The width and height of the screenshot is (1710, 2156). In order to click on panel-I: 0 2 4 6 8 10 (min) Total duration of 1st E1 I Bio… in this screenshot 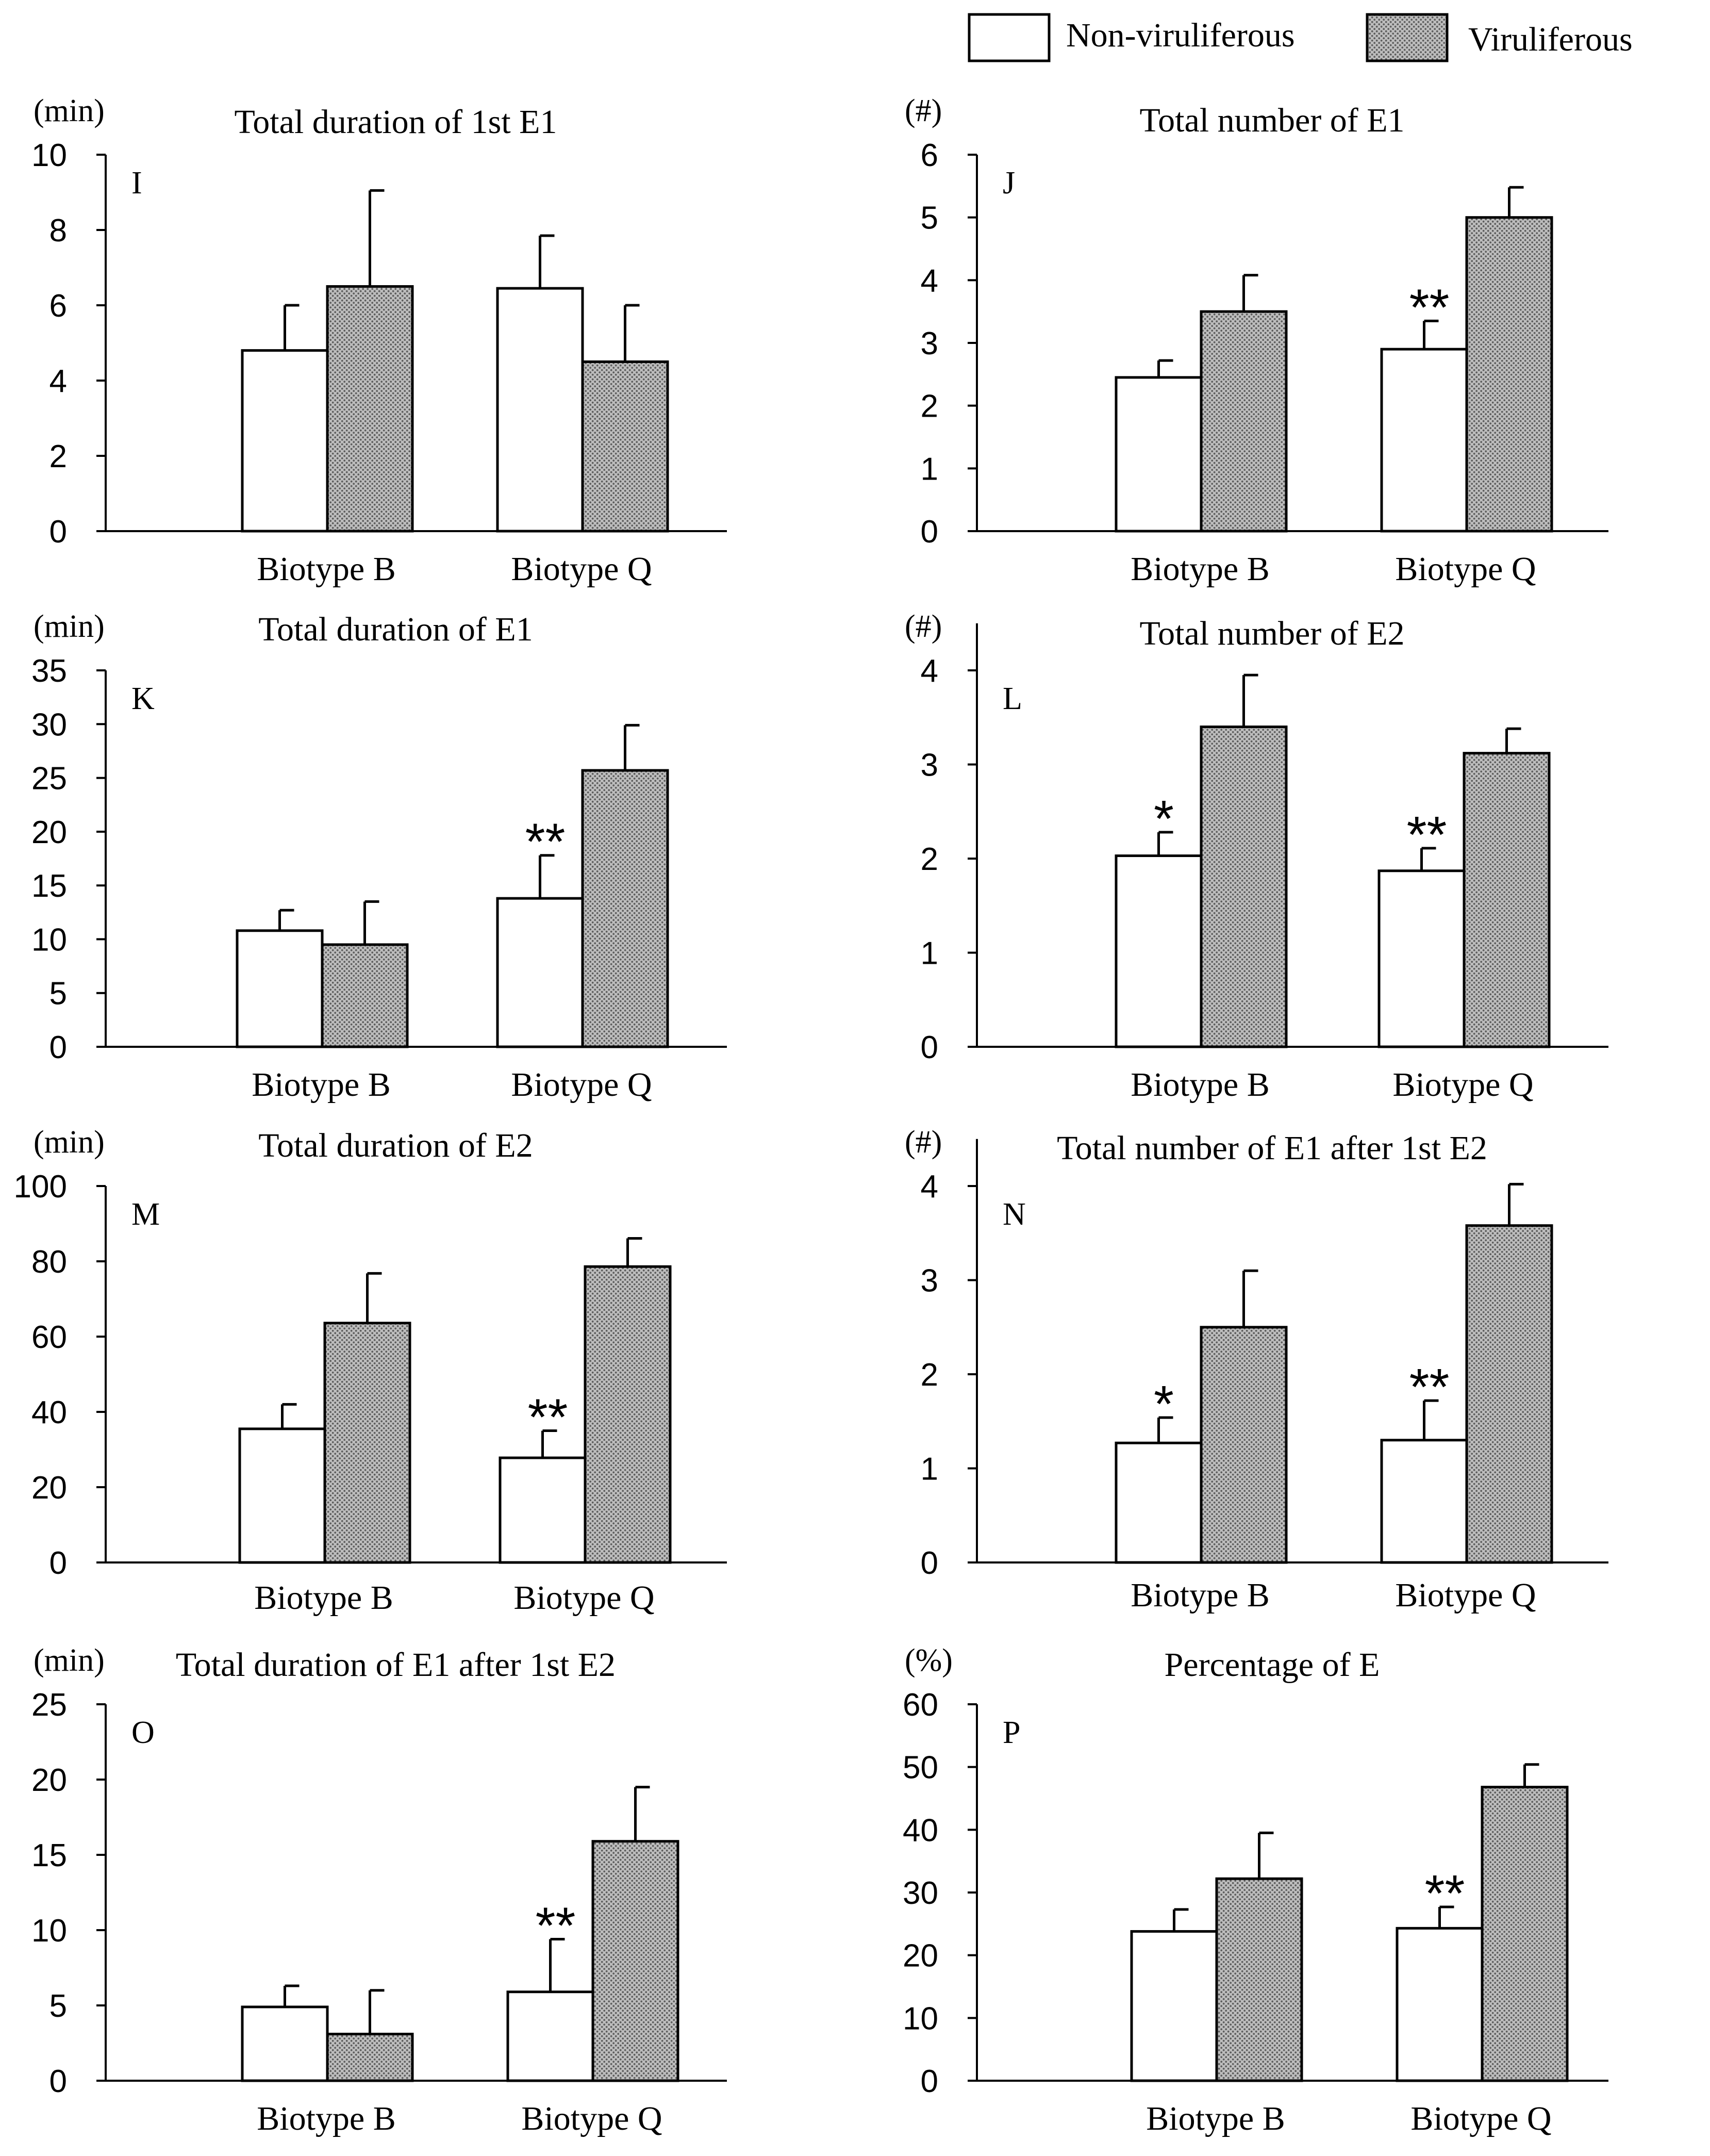, I will do `click(379, 340)`.